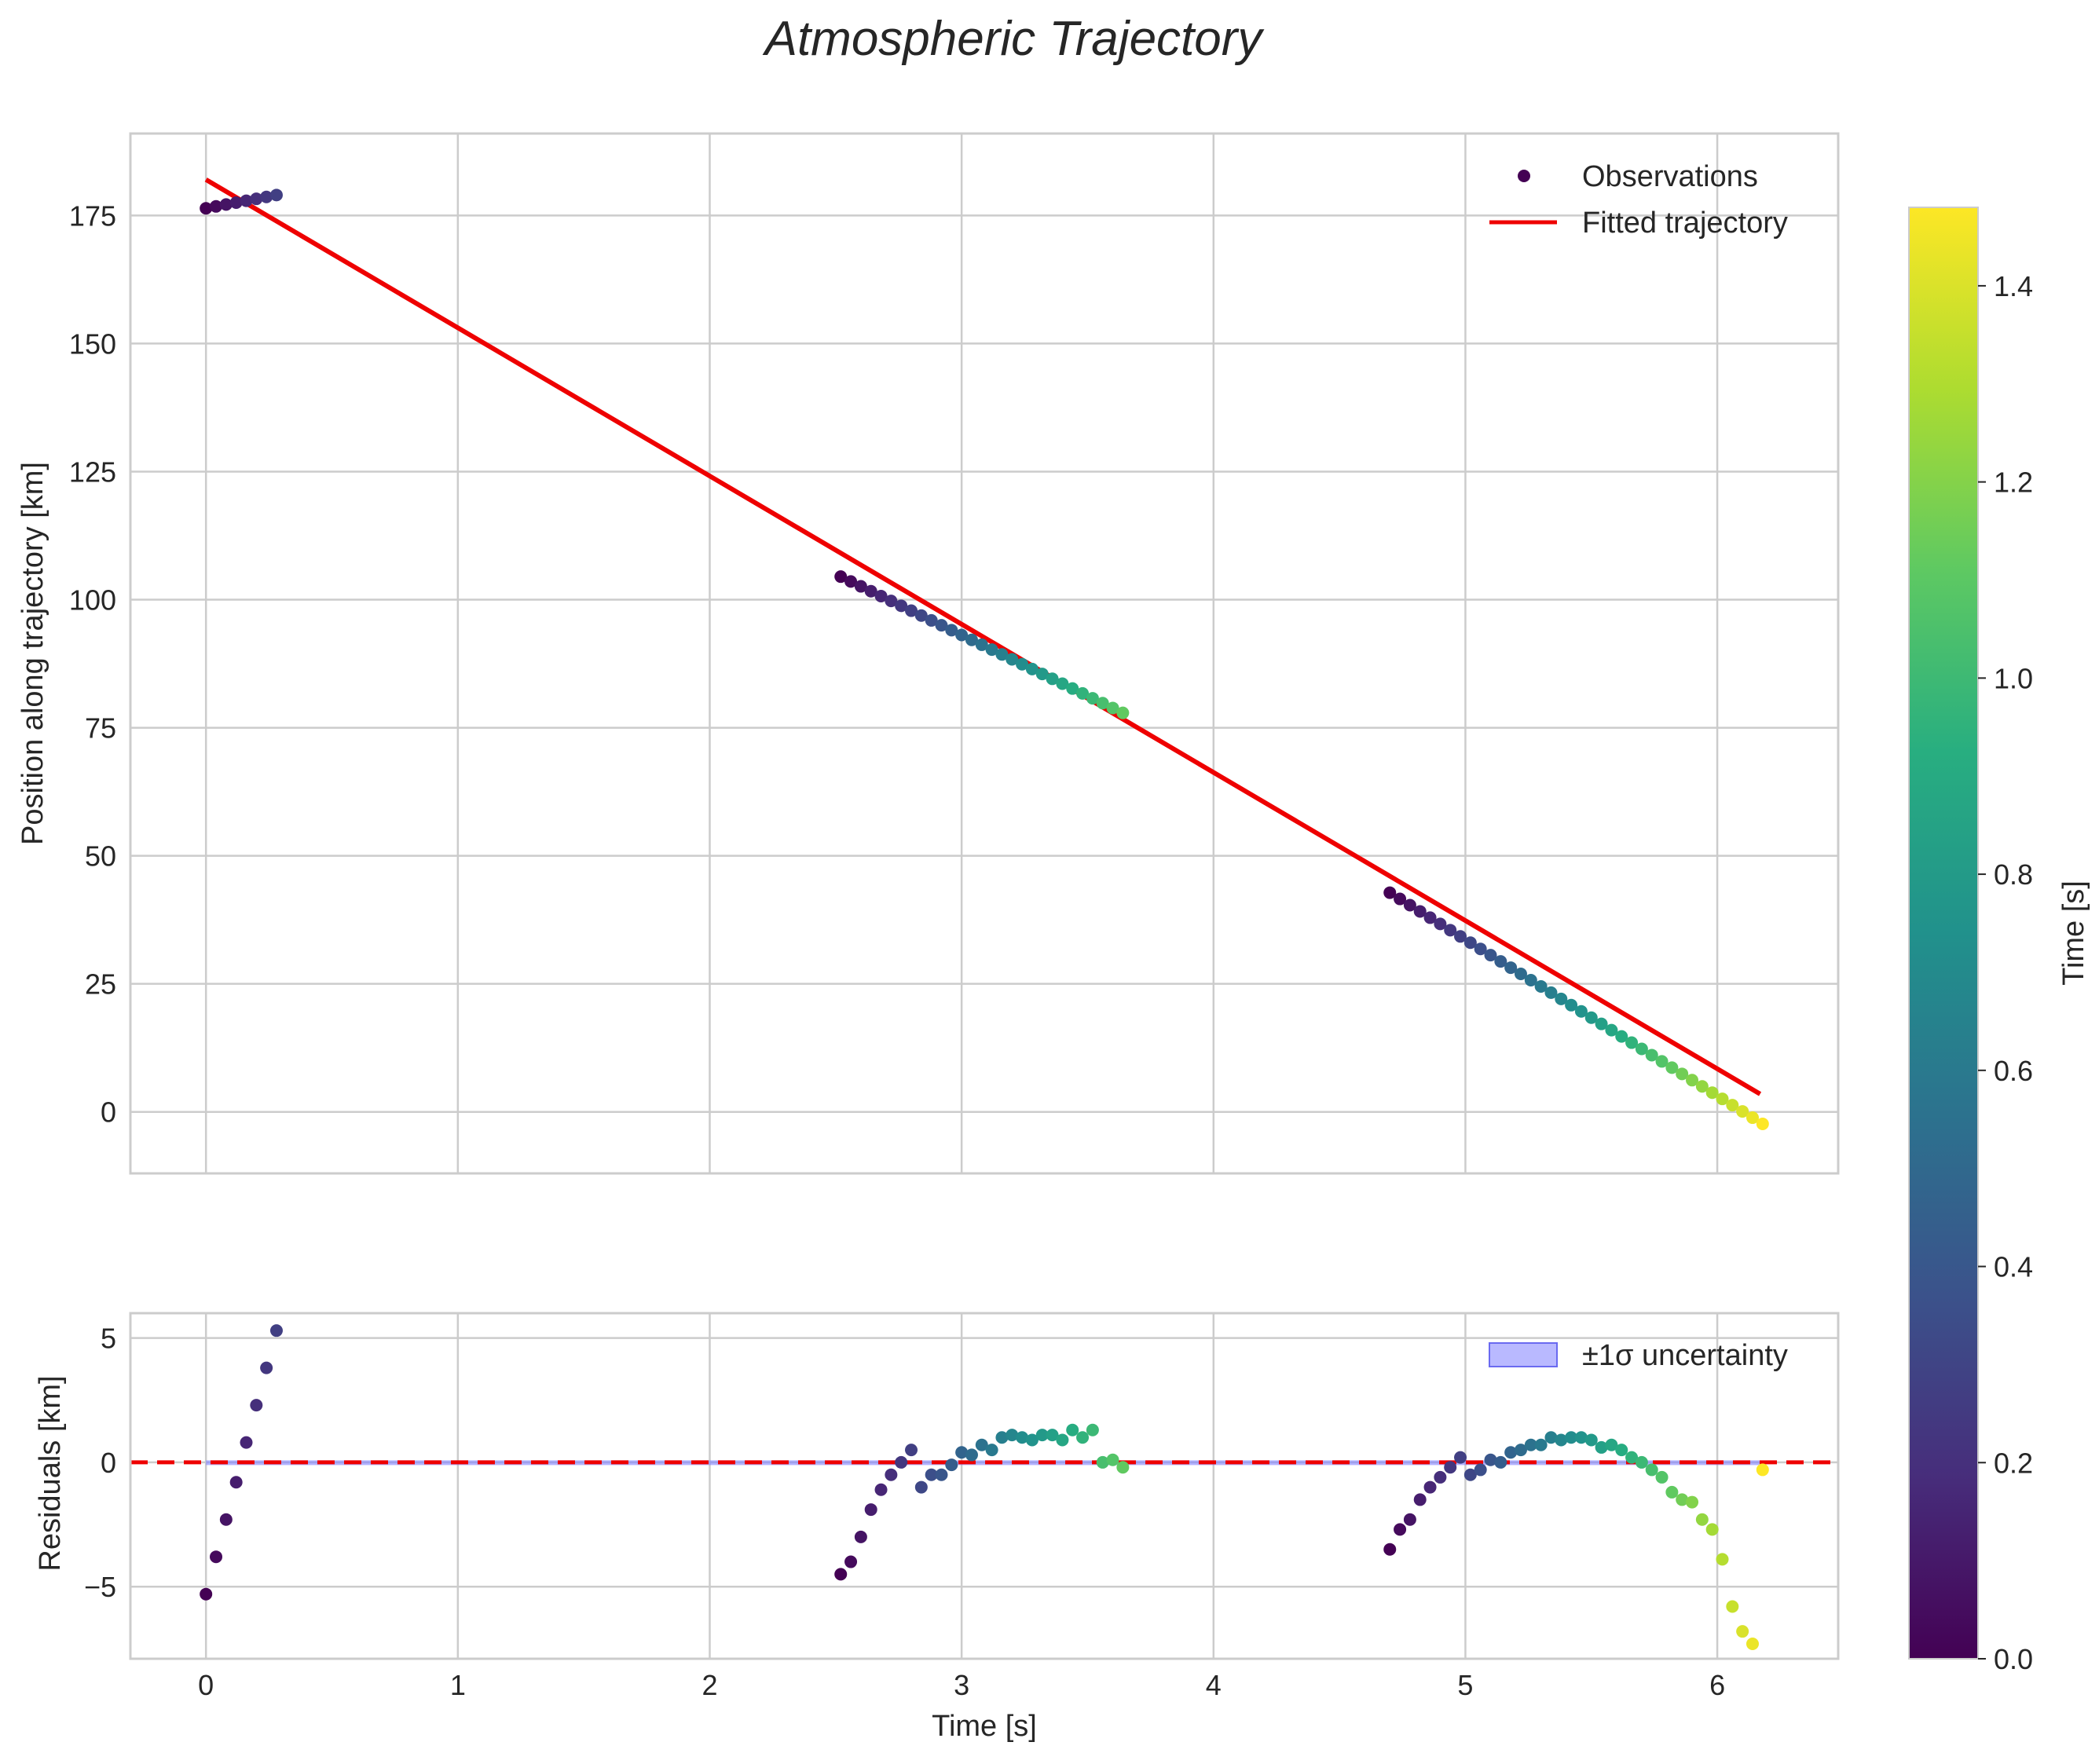  What do you see at coordinates (2013, 286) in the screenshot?
I see `colorbar-tick-label: 1.4` at bounding box center [2013, 286].